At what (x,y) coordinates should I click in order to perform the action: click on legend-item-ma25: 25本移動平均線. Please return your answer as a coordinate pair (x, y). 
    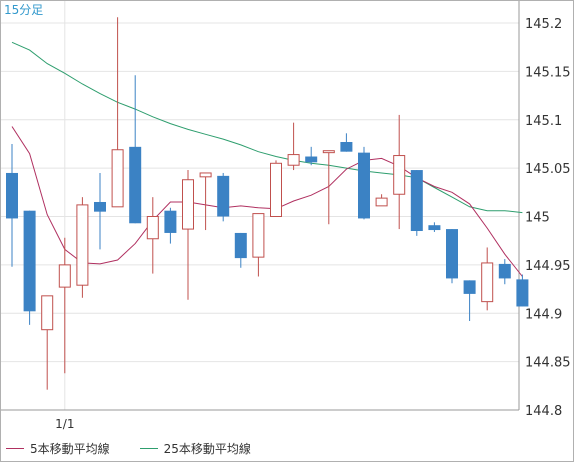
    Looking at the image, I should click on (195, 448).